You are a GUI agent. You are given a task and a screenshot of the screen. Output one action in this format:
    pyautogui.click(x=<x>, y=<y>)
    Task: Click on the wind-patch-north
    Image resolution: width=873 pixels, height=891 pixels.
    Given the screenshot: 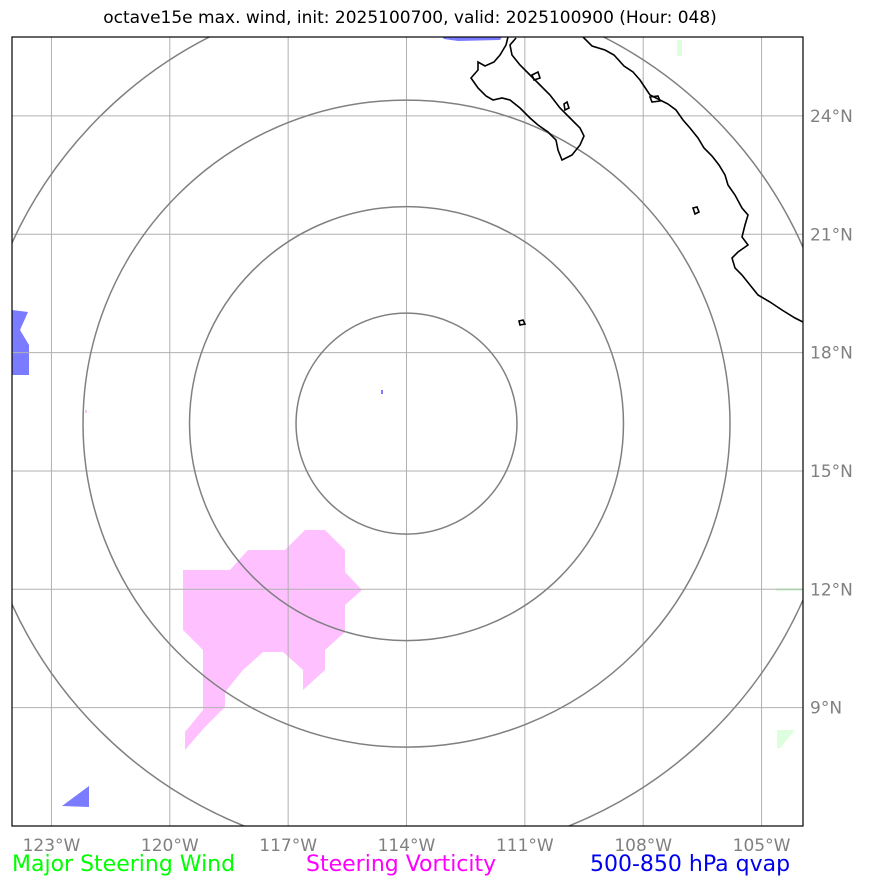 What is the action you would take?
    pyautogui.click(x=679, y=48)
    